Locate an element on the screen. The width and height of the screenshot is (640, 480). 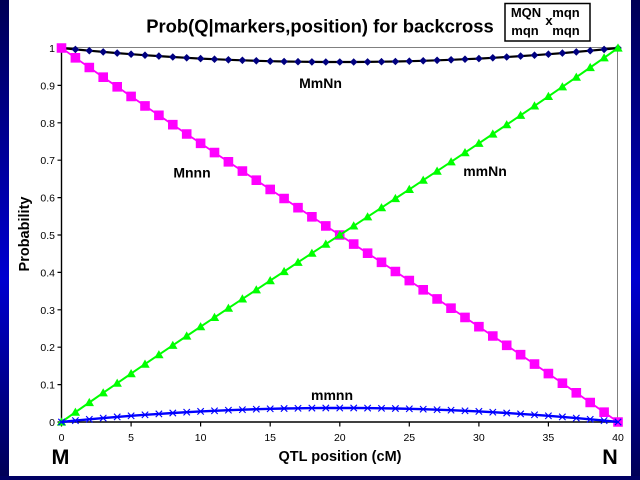
svg-text: 0.3 is located at coordinates (47, 311).